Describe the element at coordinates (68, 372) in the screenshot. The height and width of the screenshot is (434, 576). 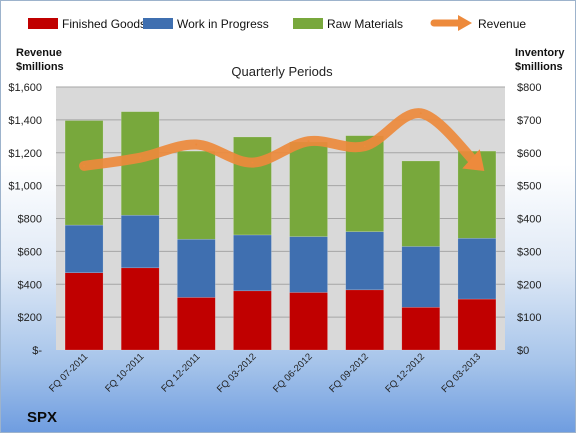
I see `x-tick-label: FQ 07-2011` at that location.